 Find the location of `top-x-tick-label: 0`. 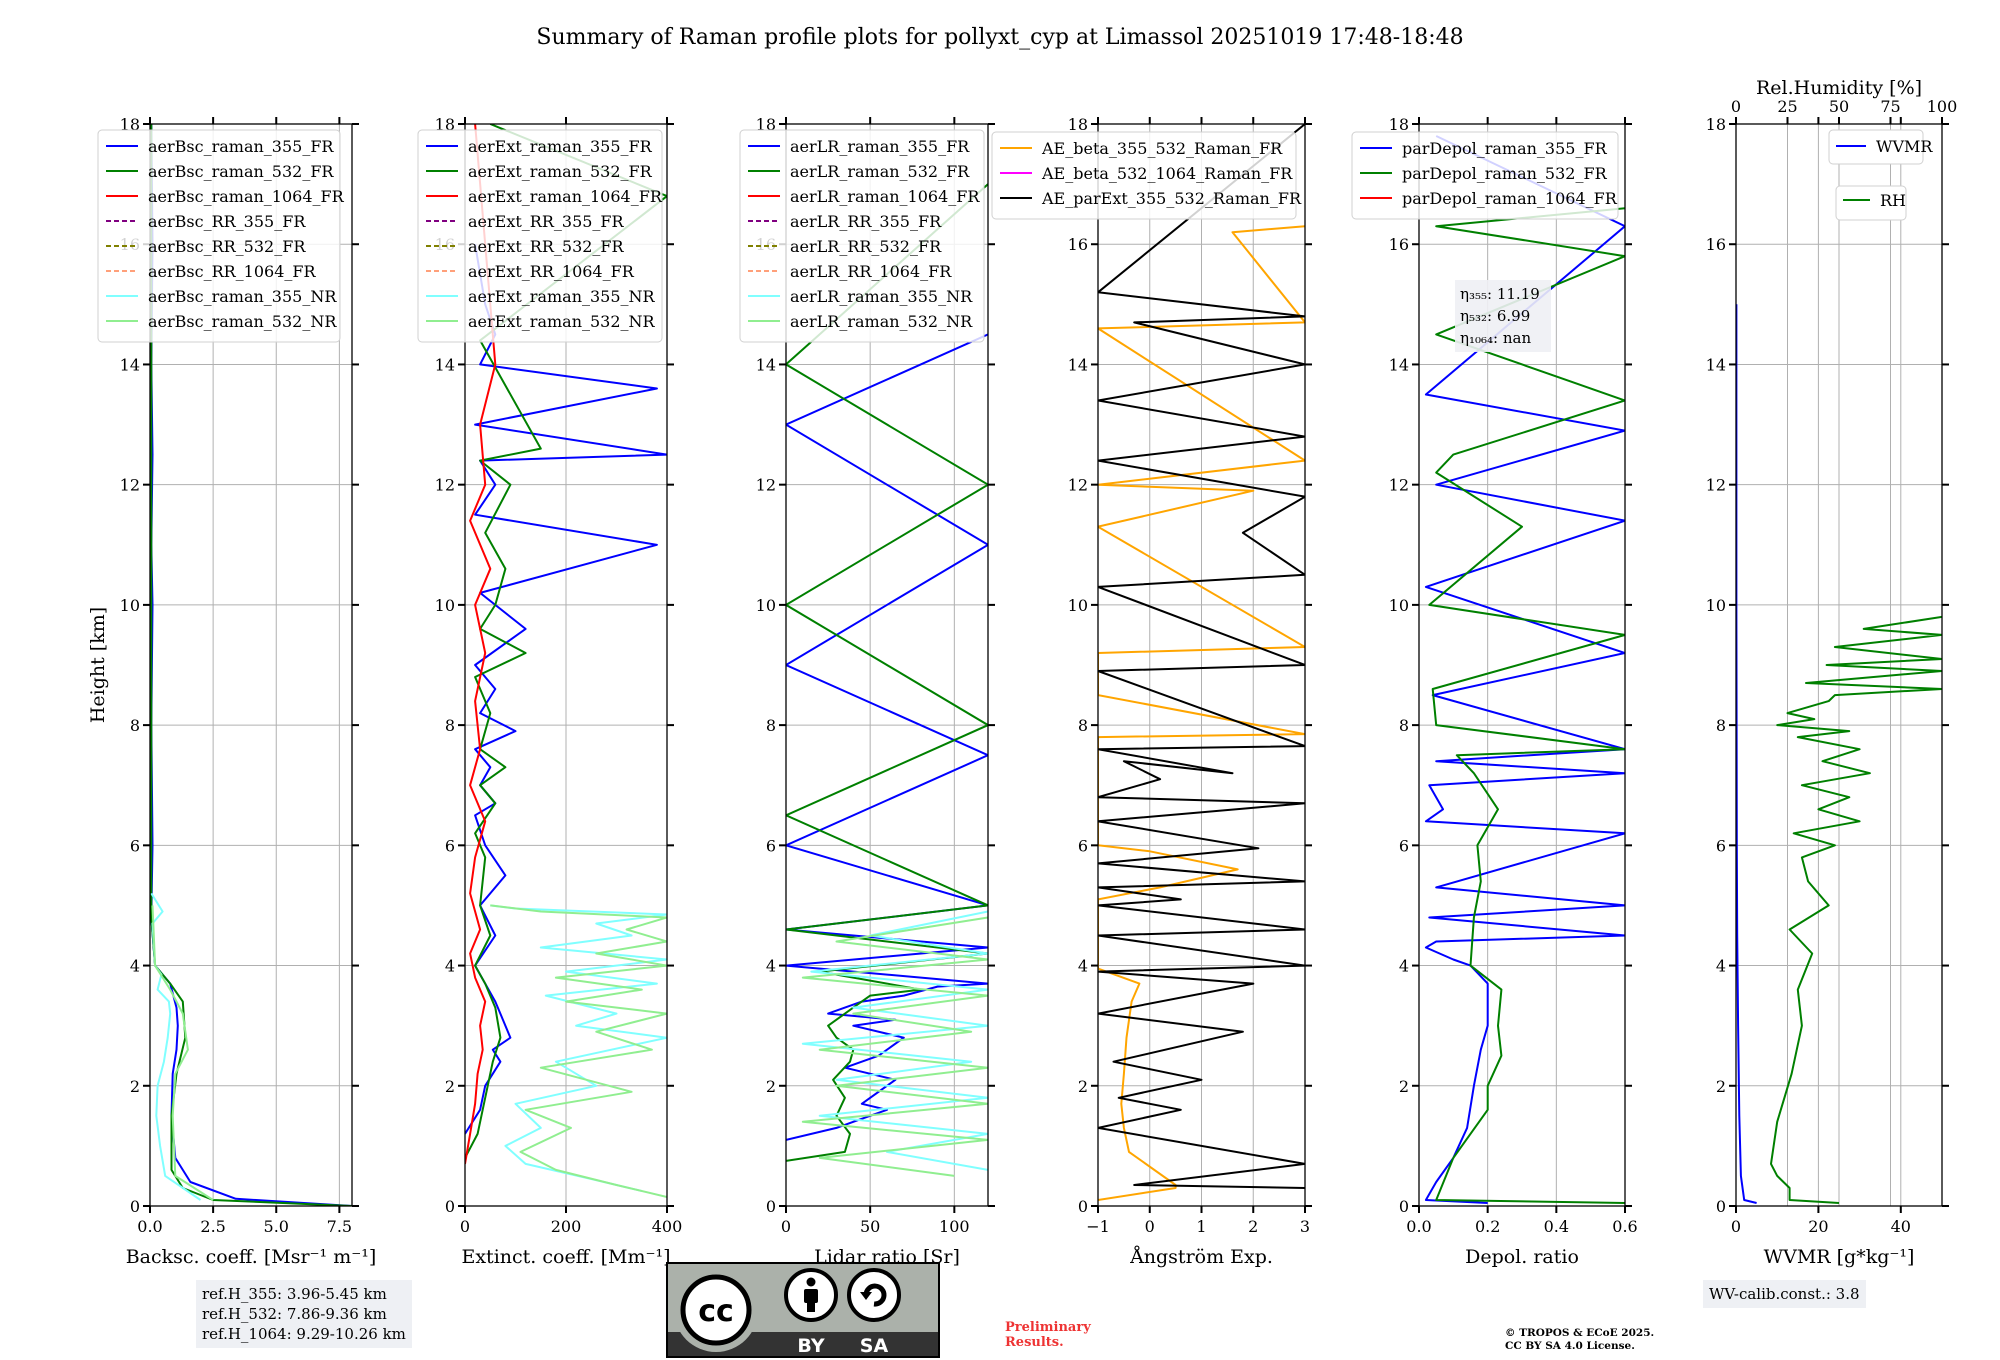

top-x-tick-label: 0 is located at coordinates (1736, 106).